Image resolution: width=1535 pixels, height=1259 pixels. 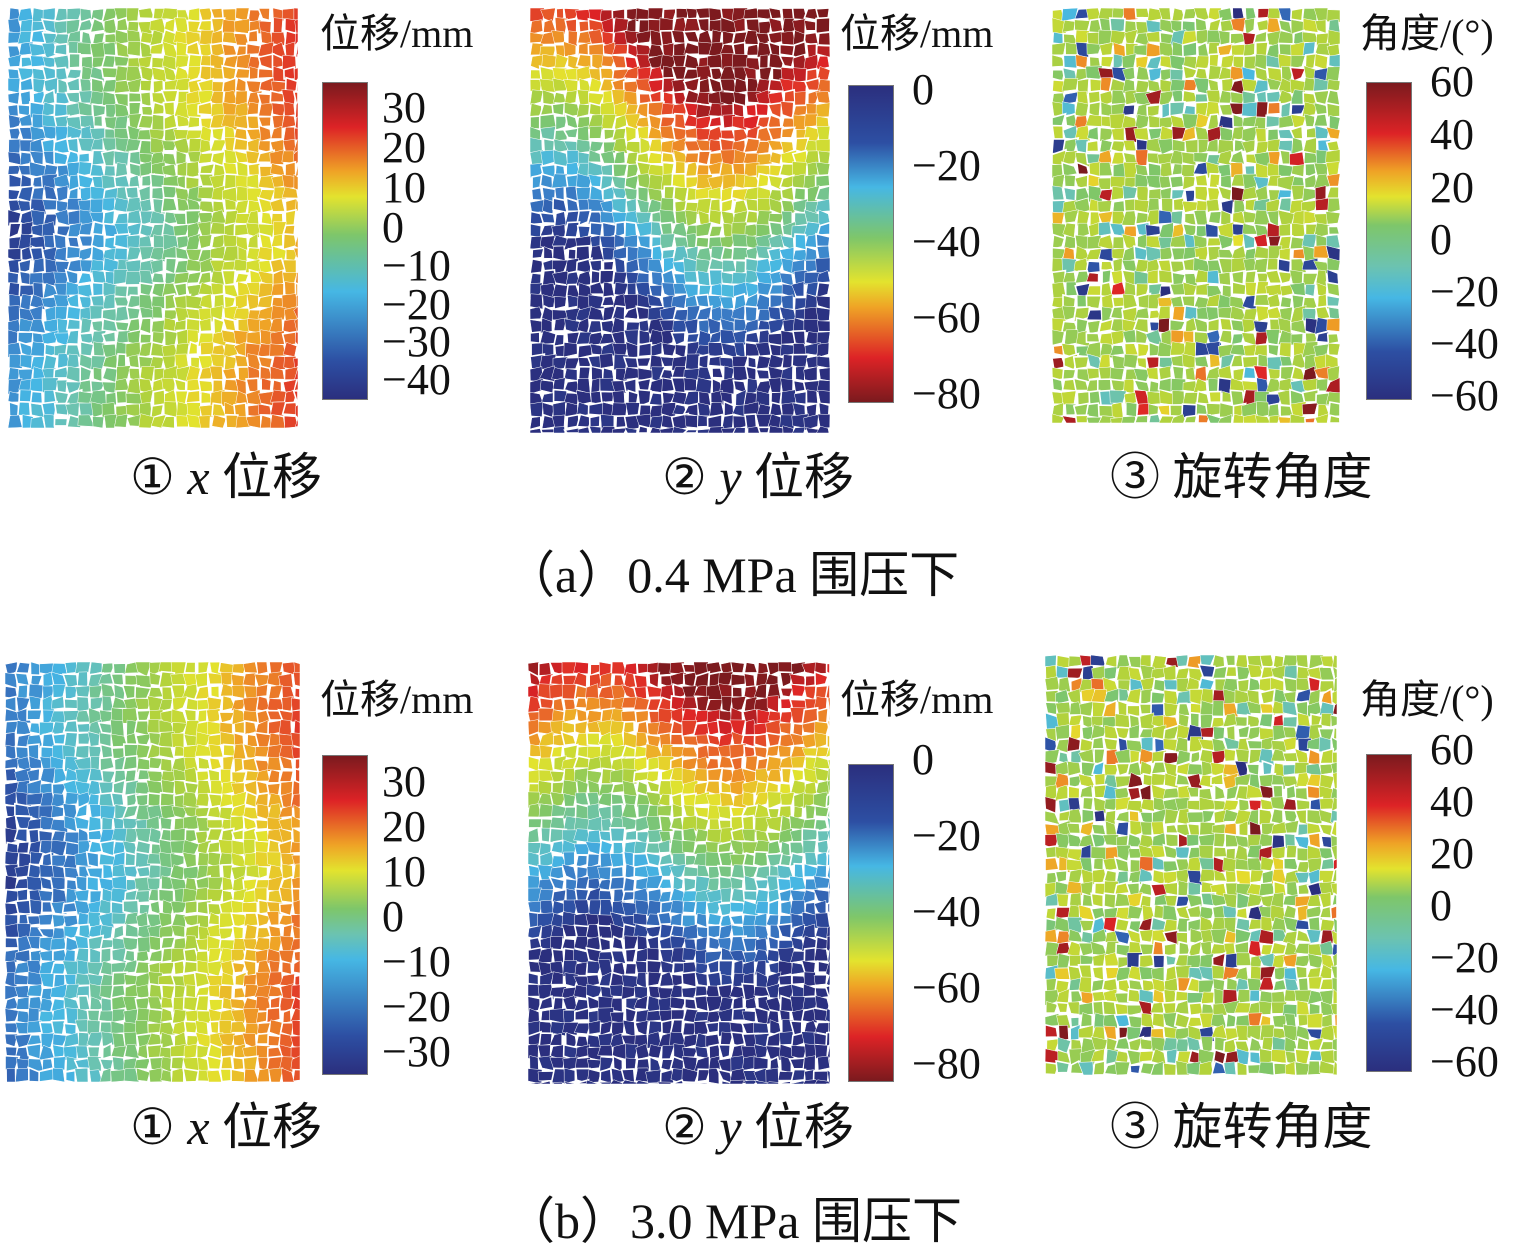 I want to click on subplot-caption: ③ 旋转角度, so click(x=1241, y=477).